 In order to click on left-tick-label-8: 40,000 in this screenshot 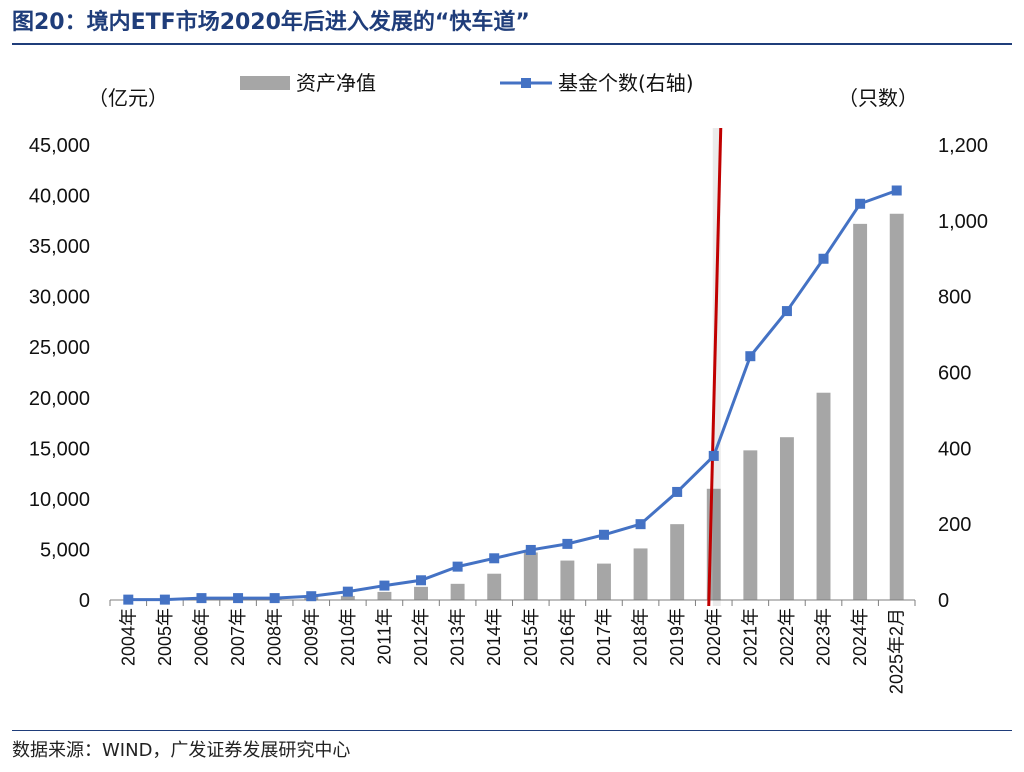, I will do `click(59, 197)`.